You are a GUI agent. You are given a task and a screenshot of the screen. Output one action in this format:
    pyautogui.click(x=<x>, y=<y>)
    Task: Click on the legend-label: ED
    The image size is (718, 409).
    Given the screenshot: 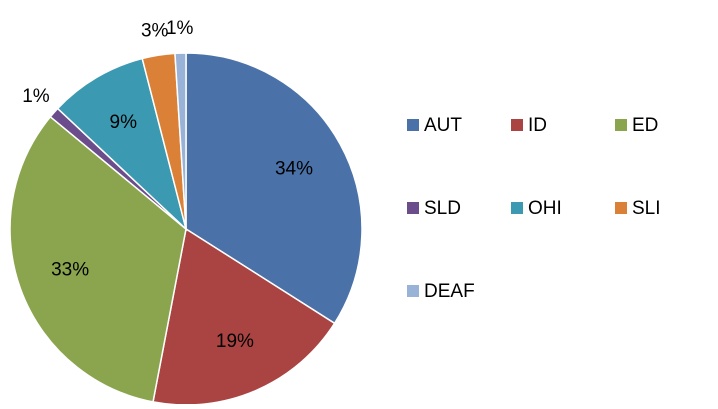 What is the action you would take?
    pyautogui.click(x=645, y=125)
    